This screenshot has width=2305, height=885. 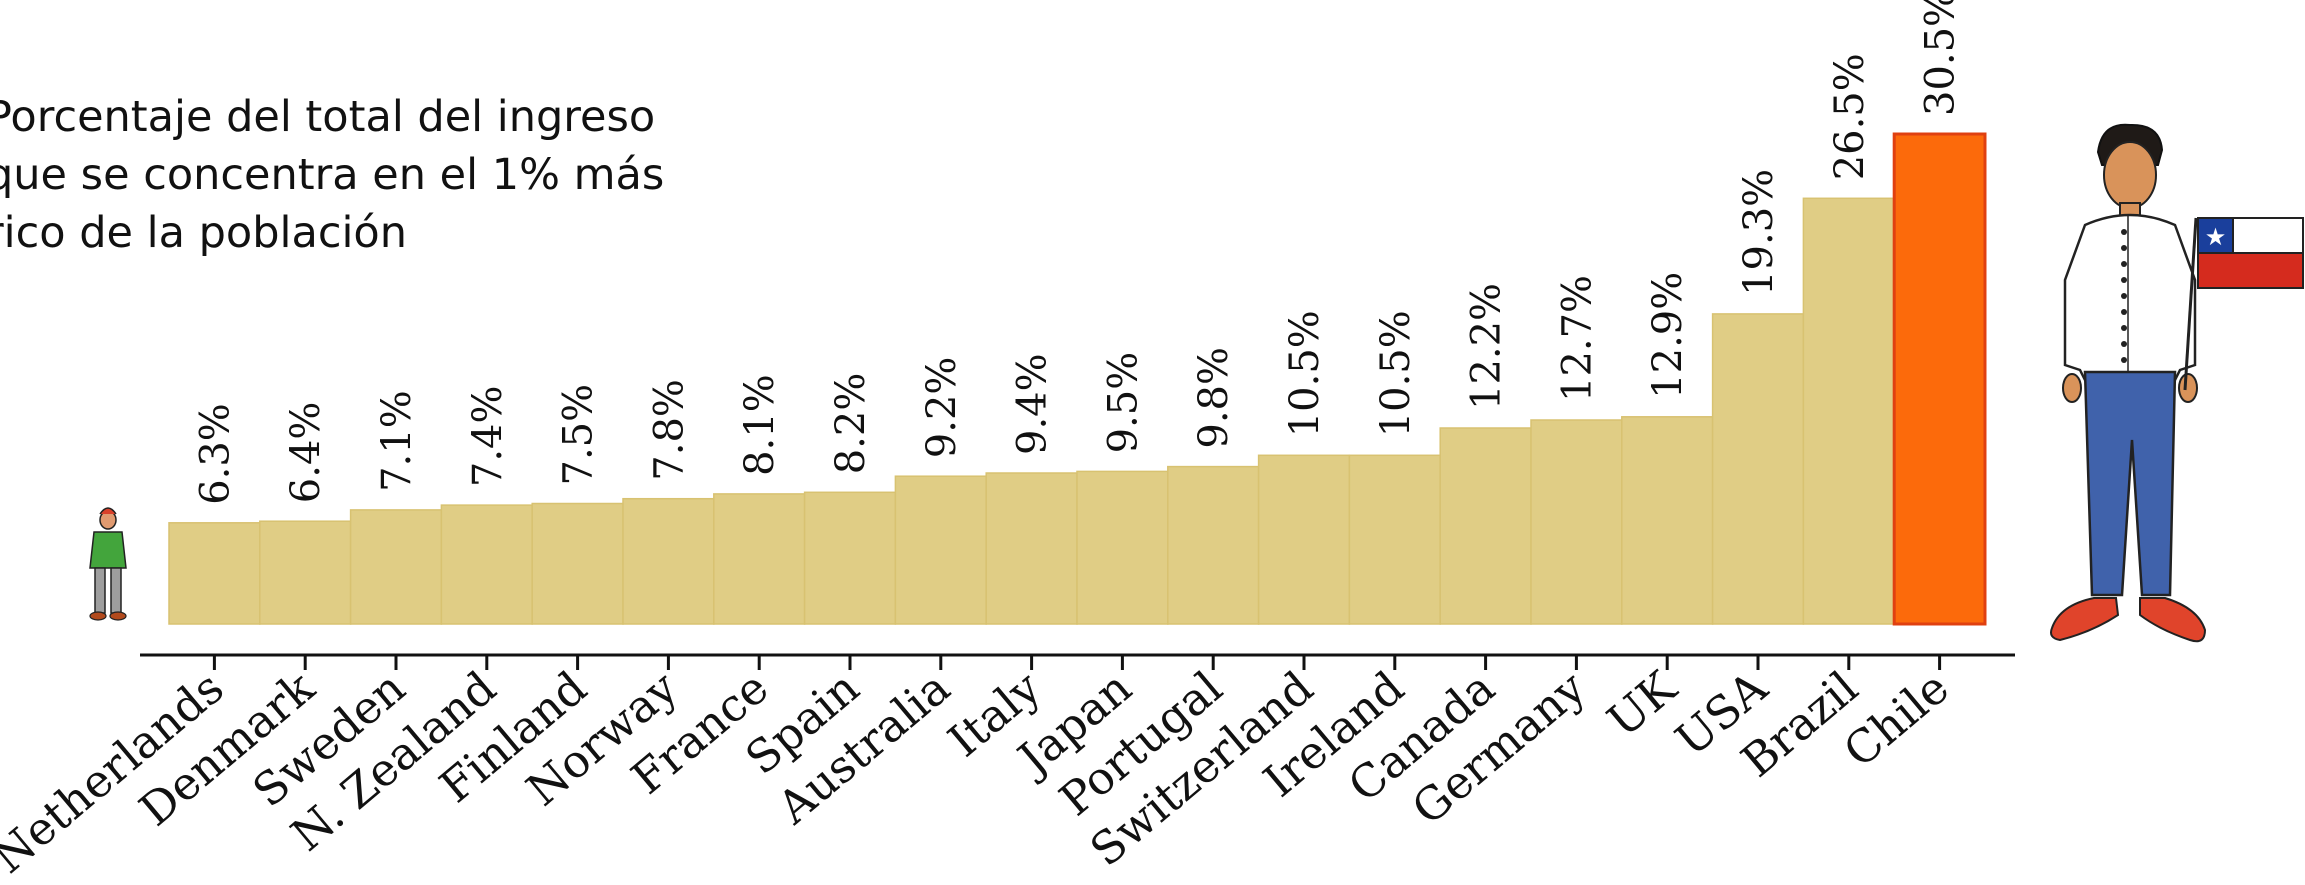 What do you see at coordinates (850, 558) in the screenshot?
I see `bar-spain` at bounding box center [850, 558].